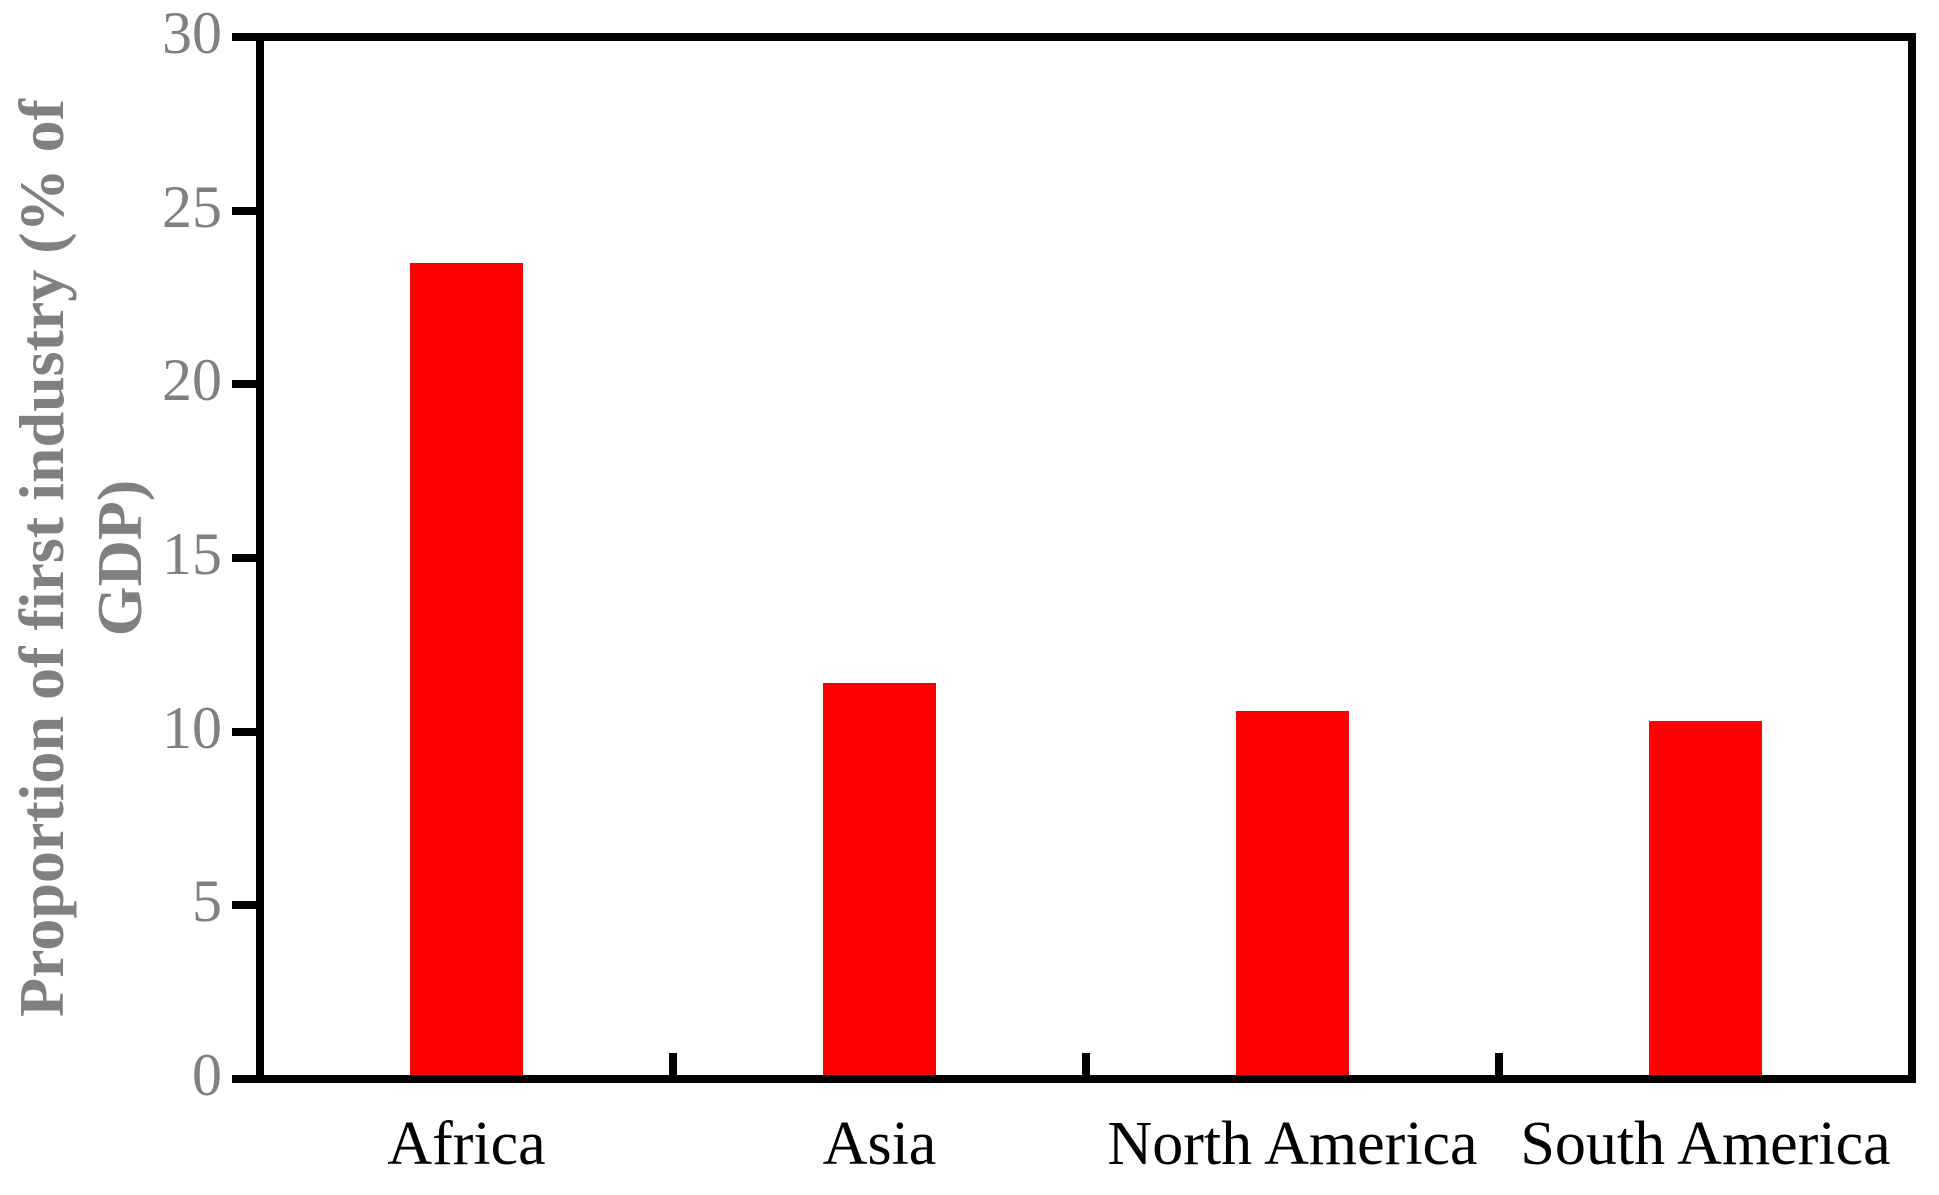 The image size is (1939, 1195). What do you see at coordinates (192, 554) in the screenshot?
I see `y-tick-label-15: 15` at bounding box center [192, 554].